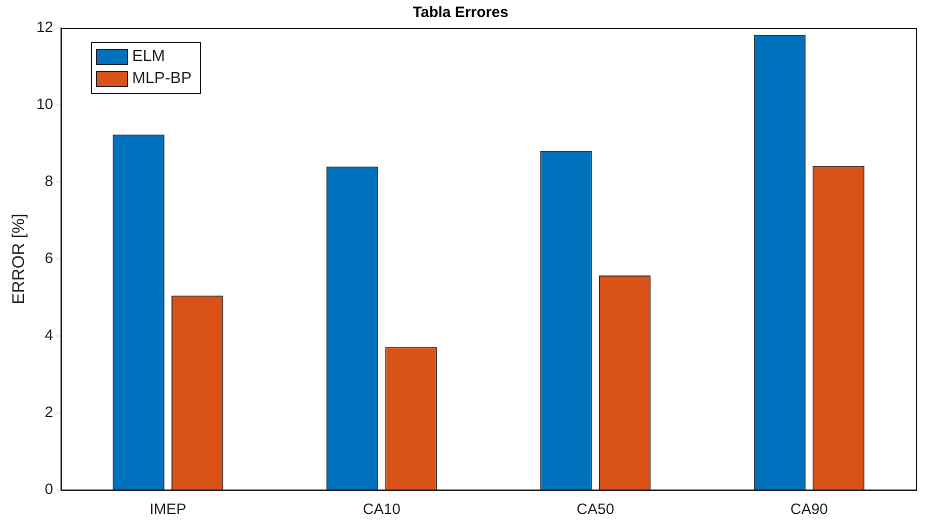 This screenshot has height=524, width=931. I want to click on y-tick-label: 8, so click(49, 181).